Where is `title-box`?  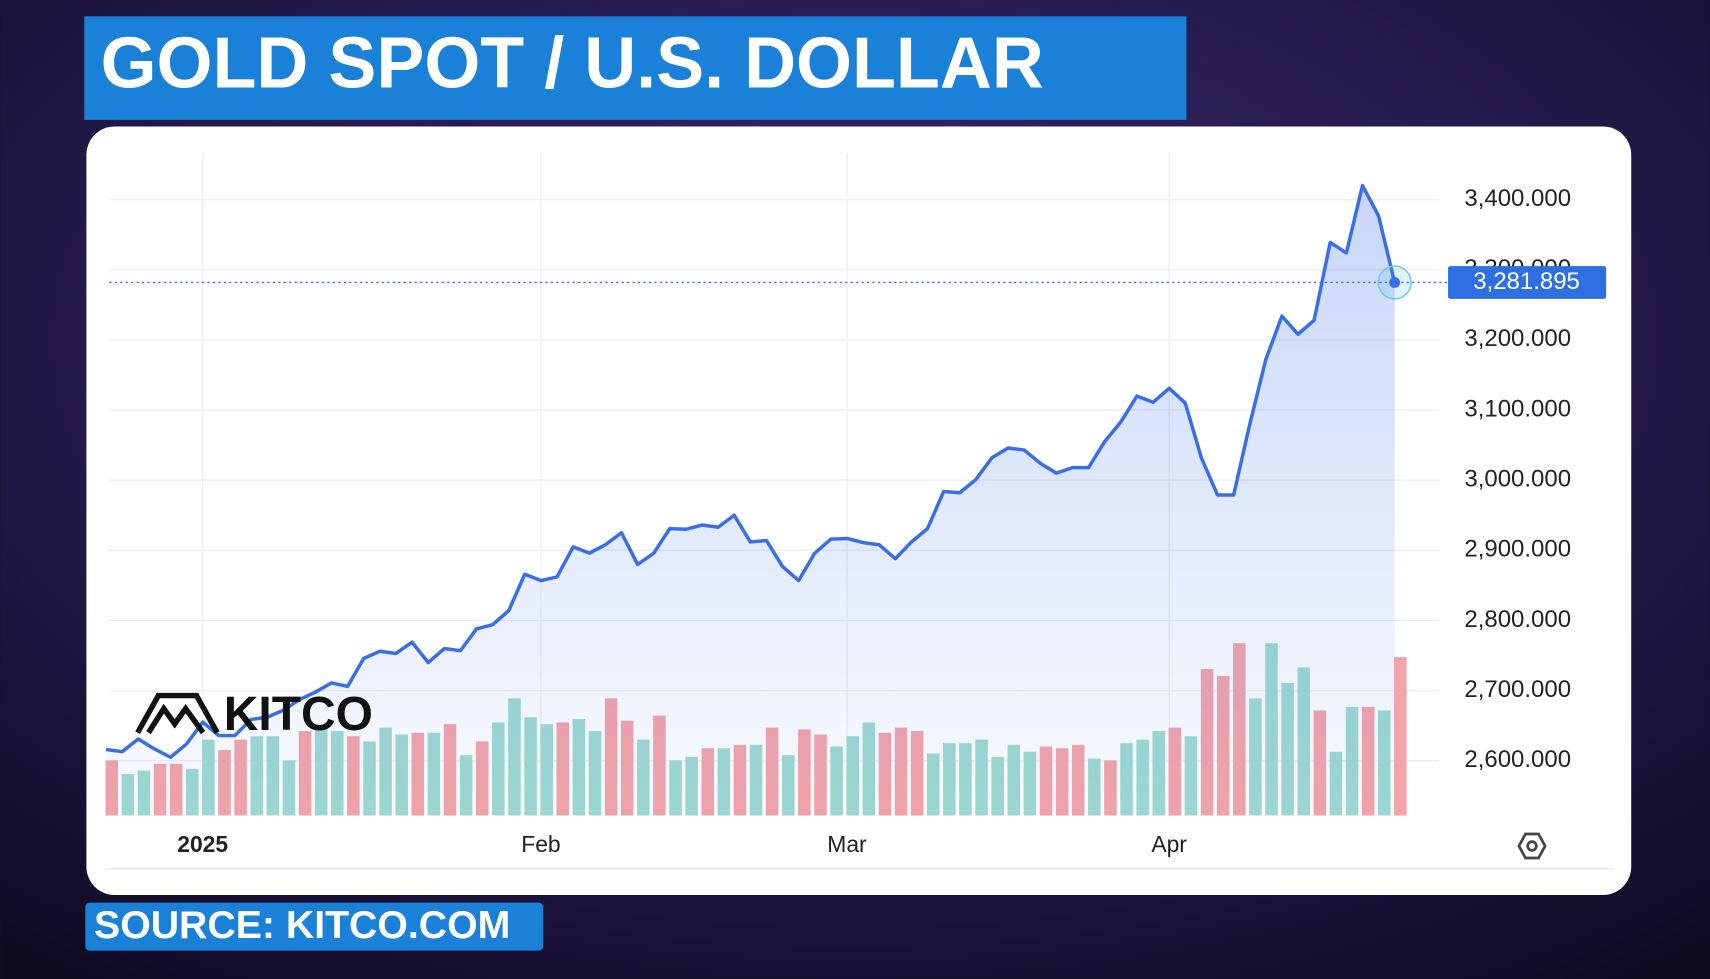 title-box is located at coordinates (635, 68).